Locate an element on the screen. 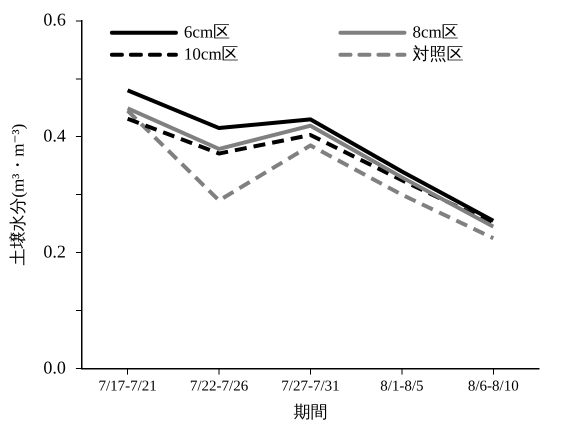  legend-label: 対照区 is located at coordinates (438, 54).